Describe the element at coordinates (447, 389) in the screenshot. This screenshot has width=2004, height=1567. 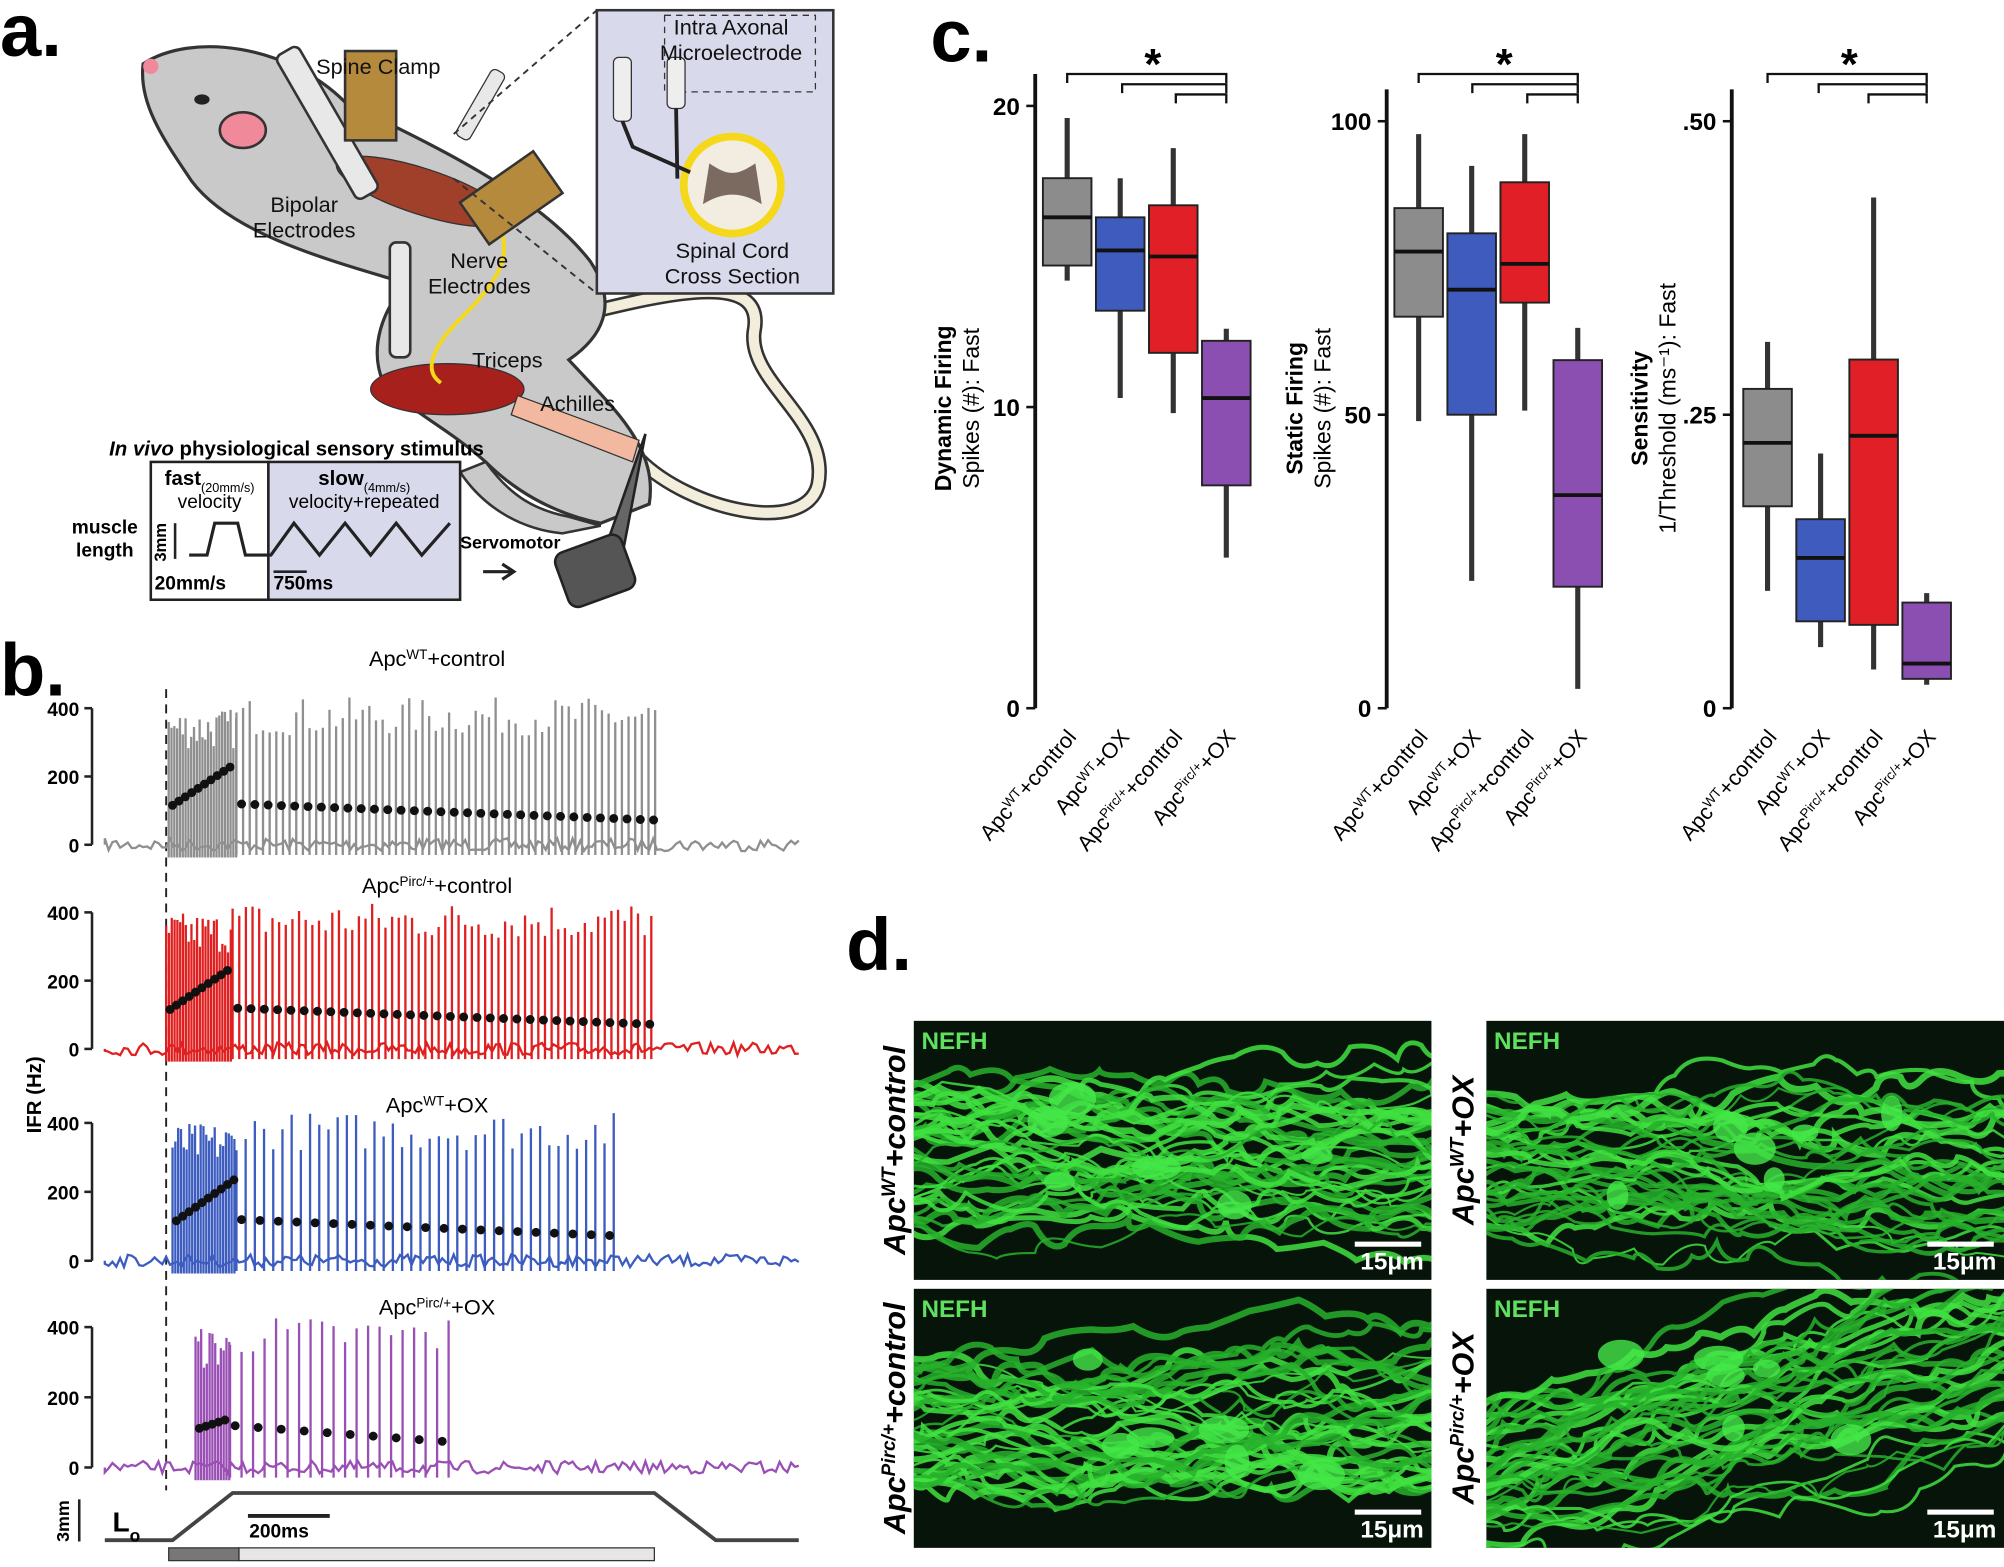
I see `triceps-muscle` at that location.